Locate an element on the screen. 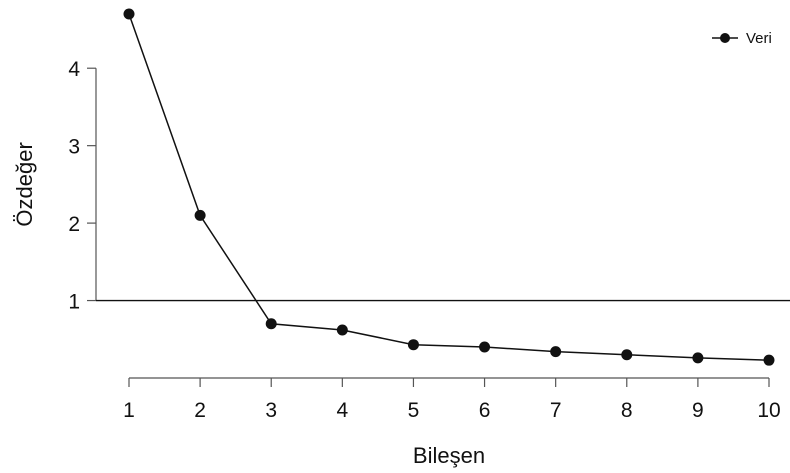 The height and width of the screenshot is (473, 790). x-tick-label: 8 is located at coordinates (627, 410).